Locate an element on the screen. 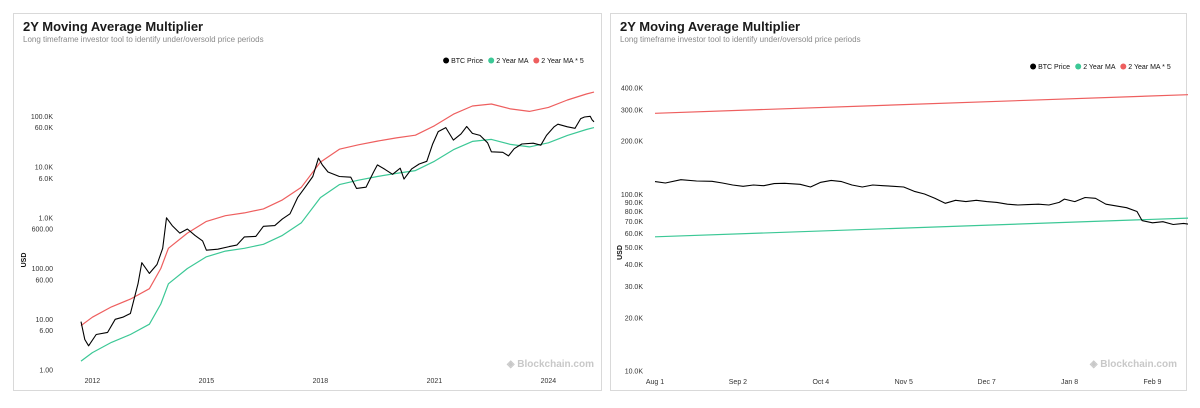 The height and width of the screenshot is (408, 1200). x-tick-label: 2015 is located at coordinates (207, 381).